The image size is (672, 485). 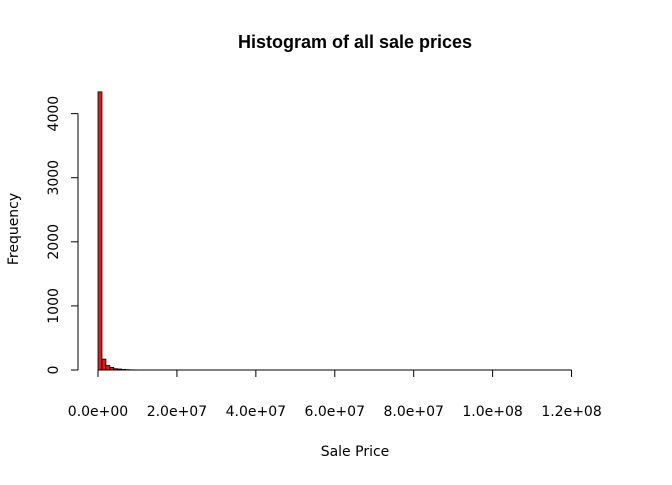 What do you see at coordinates (54, 242) in the screenshot?
I see `y-tick-label: 2000` at bounding box center [54, 242].